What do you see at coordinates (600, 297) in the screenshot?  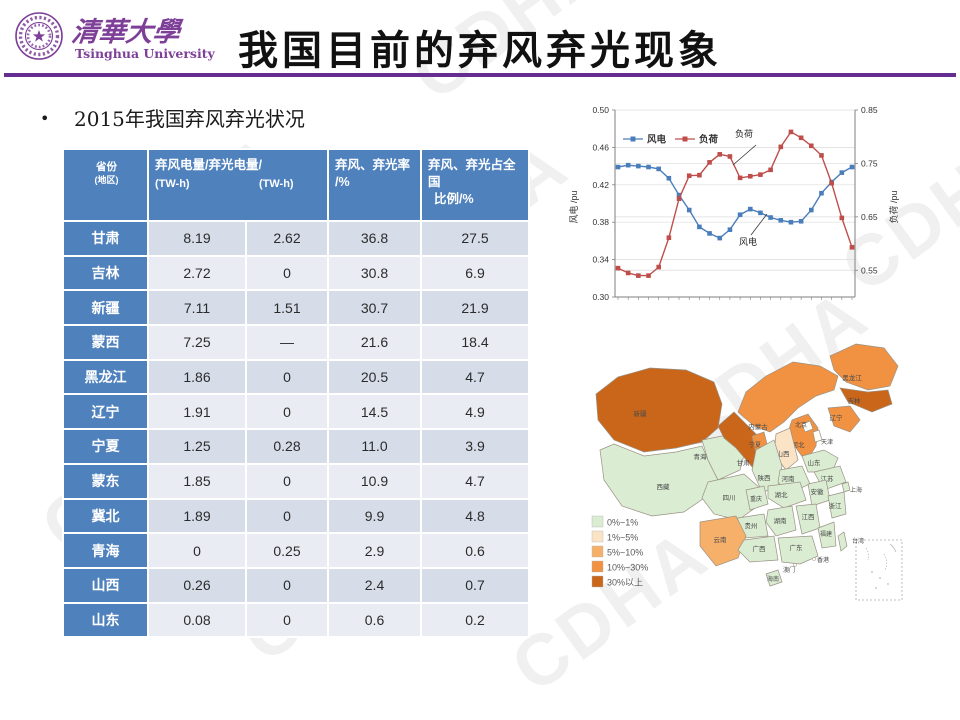 I see `left-axis-tick: 0.30` at bounding box center [600, 297].